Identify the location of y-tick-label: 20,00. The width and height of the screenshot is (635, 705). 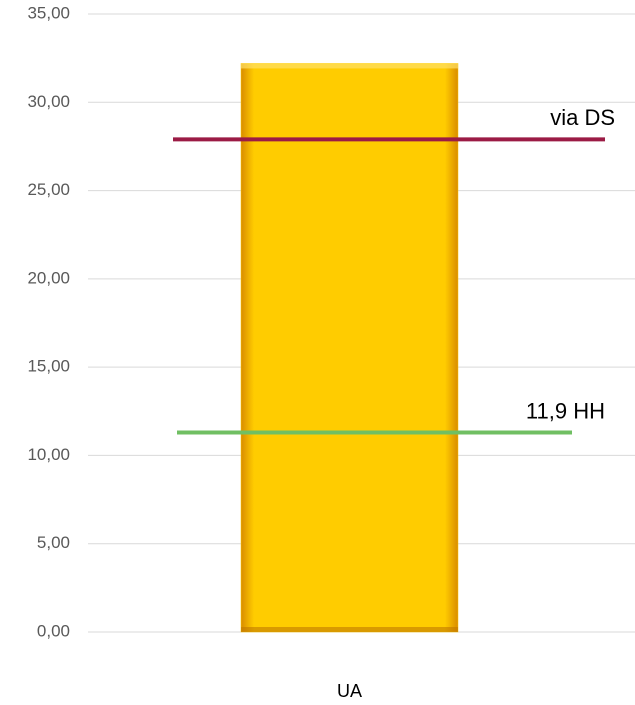
(48, 277).